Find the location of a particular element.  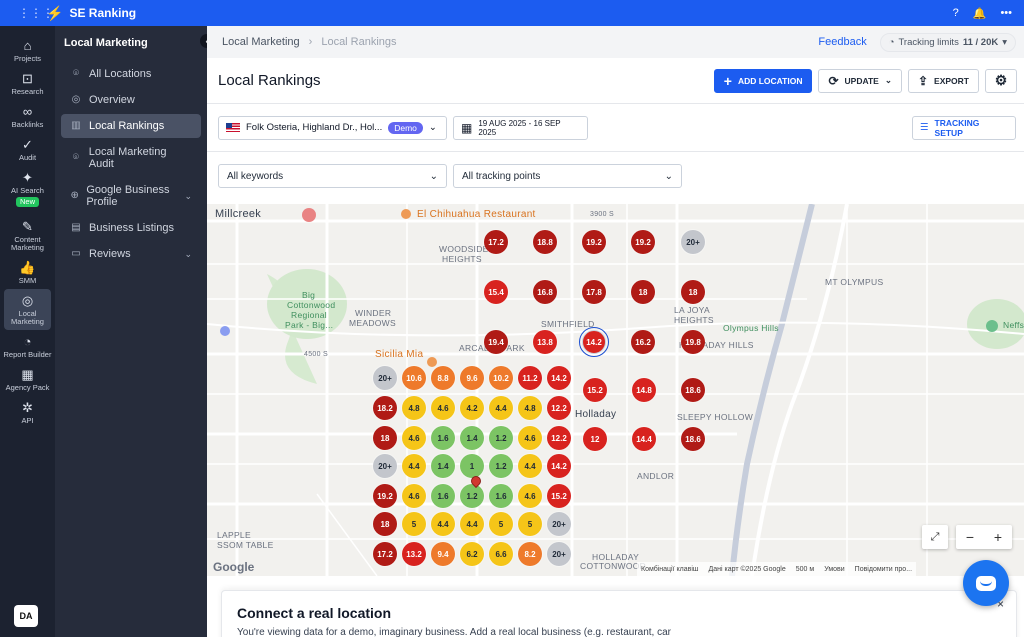

ranking-point: 18.8 is located at coordinates (545, 242).